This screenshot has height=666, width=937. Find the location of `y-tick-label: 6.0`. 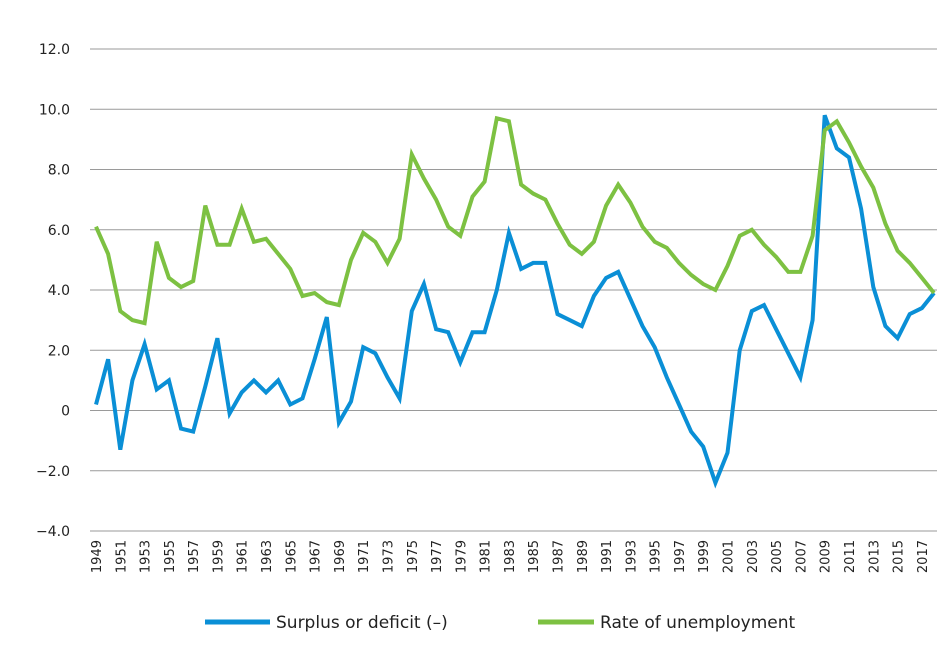

y-tick-label: 6.0 is located at coordinates (59, 231).